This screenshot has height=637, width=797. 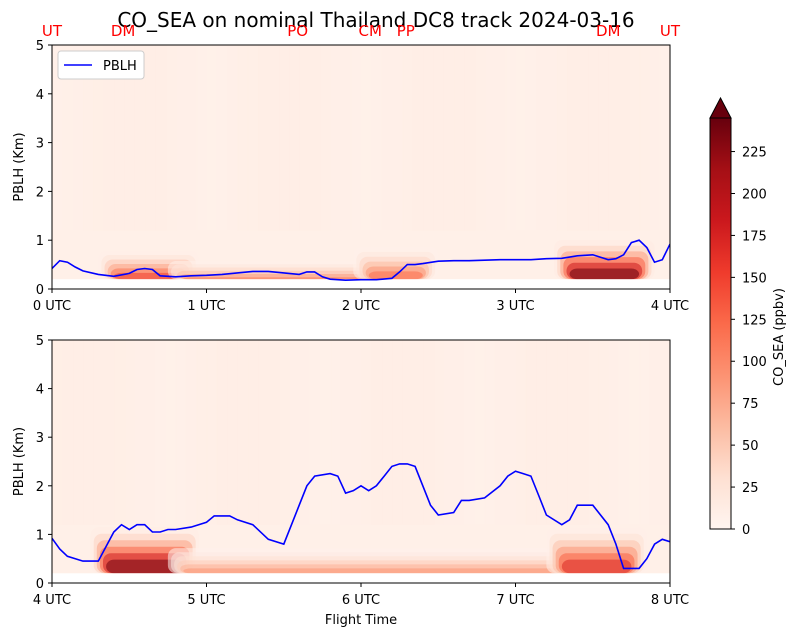 What do you see at coordinates (670, 31) in the screenshot?
I see `site-label: UT` at bounding box center [670, 31].